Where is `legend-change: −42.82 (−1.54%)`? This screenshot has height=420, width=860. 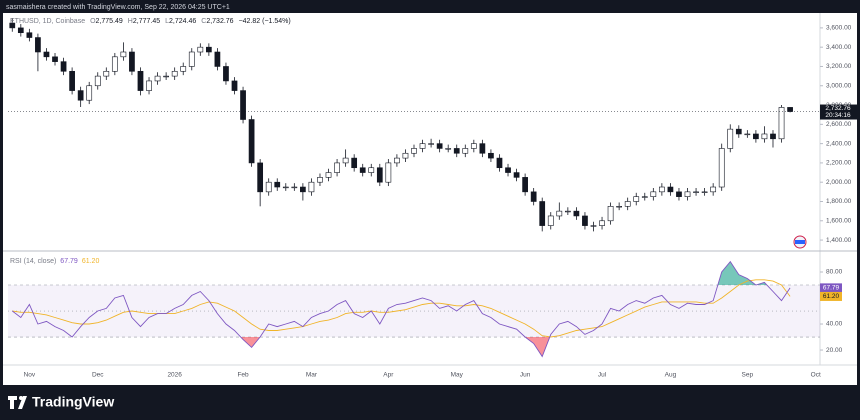 legend-change: −42.82 (−1.54%) is located at coordinates (265, 21).